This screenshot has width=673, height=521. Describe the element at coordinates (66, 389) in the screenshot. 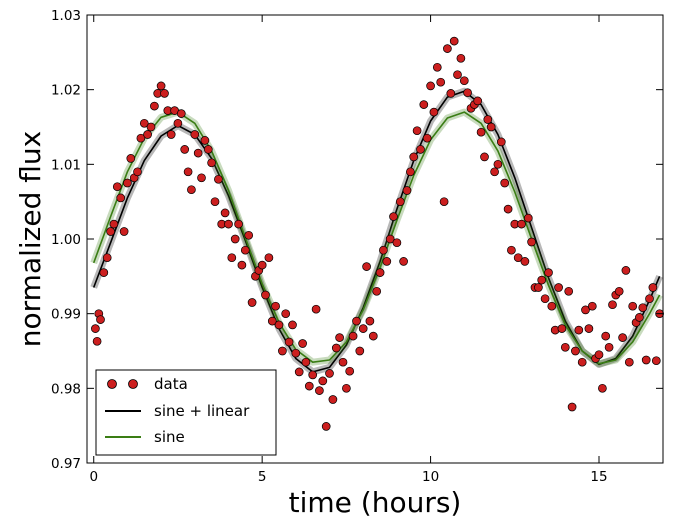

I see `y-tick-label: 0.98` at that location.